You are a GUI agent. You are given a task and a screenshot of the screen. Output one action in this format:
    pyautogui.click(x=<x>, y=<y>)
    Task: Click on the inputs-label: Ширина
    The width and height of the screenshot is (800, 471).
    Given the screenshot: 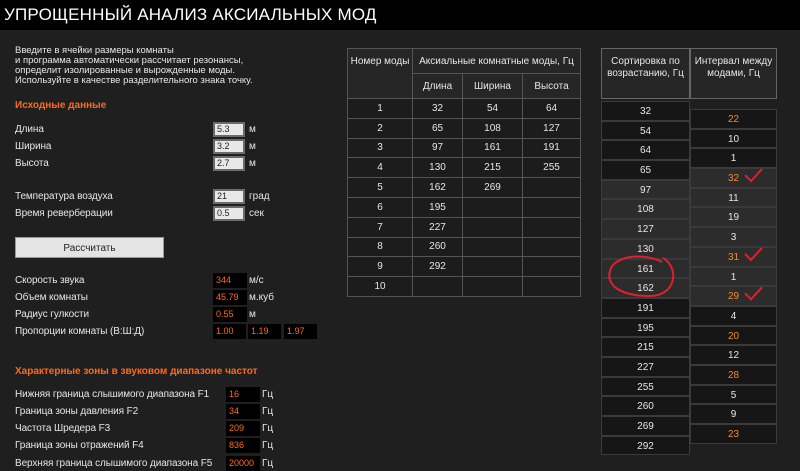 What is the action you would take?
    pyautogui.click(x=33, y=146)
    